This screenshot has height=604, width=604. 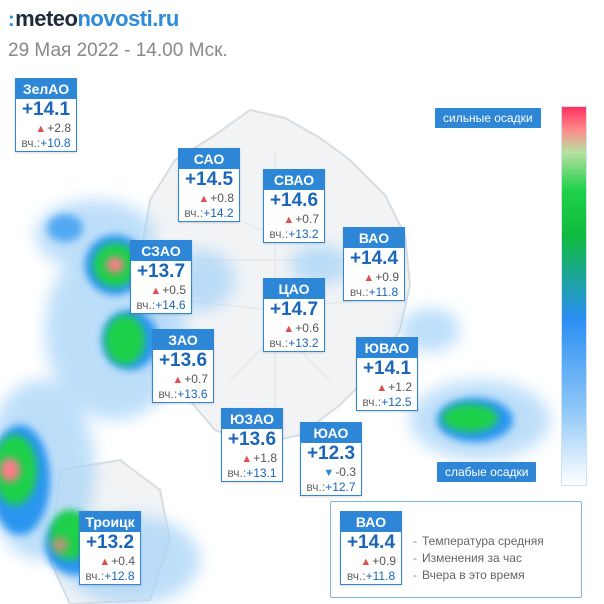 What do you see at coordinates (46, 18) in the screenshot?
I see `logo-text-part1: meteo` at bounding box center [46, 18].